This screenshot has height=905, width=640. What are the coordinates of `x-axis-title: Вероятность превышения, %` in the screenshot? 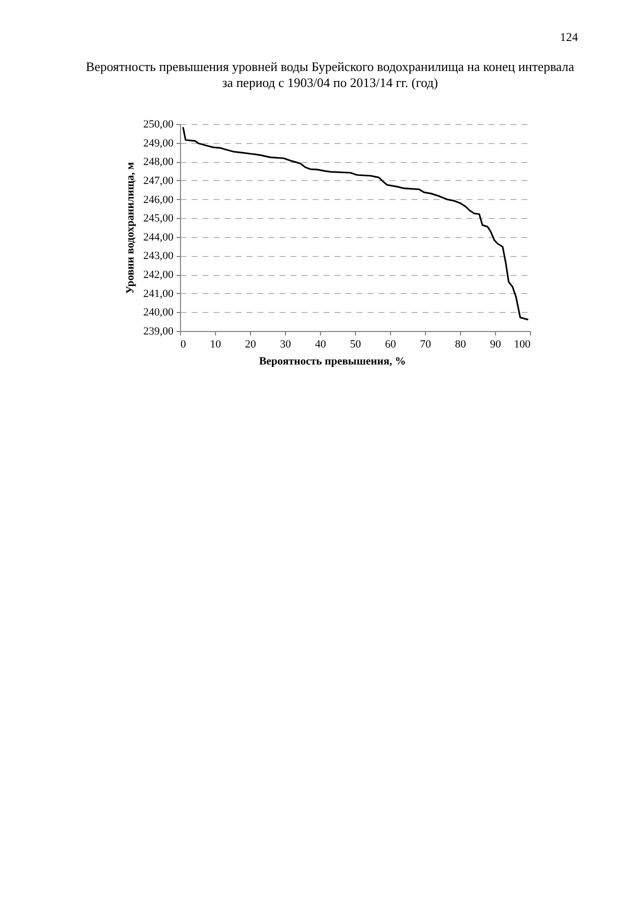 It's located at (332, 362).